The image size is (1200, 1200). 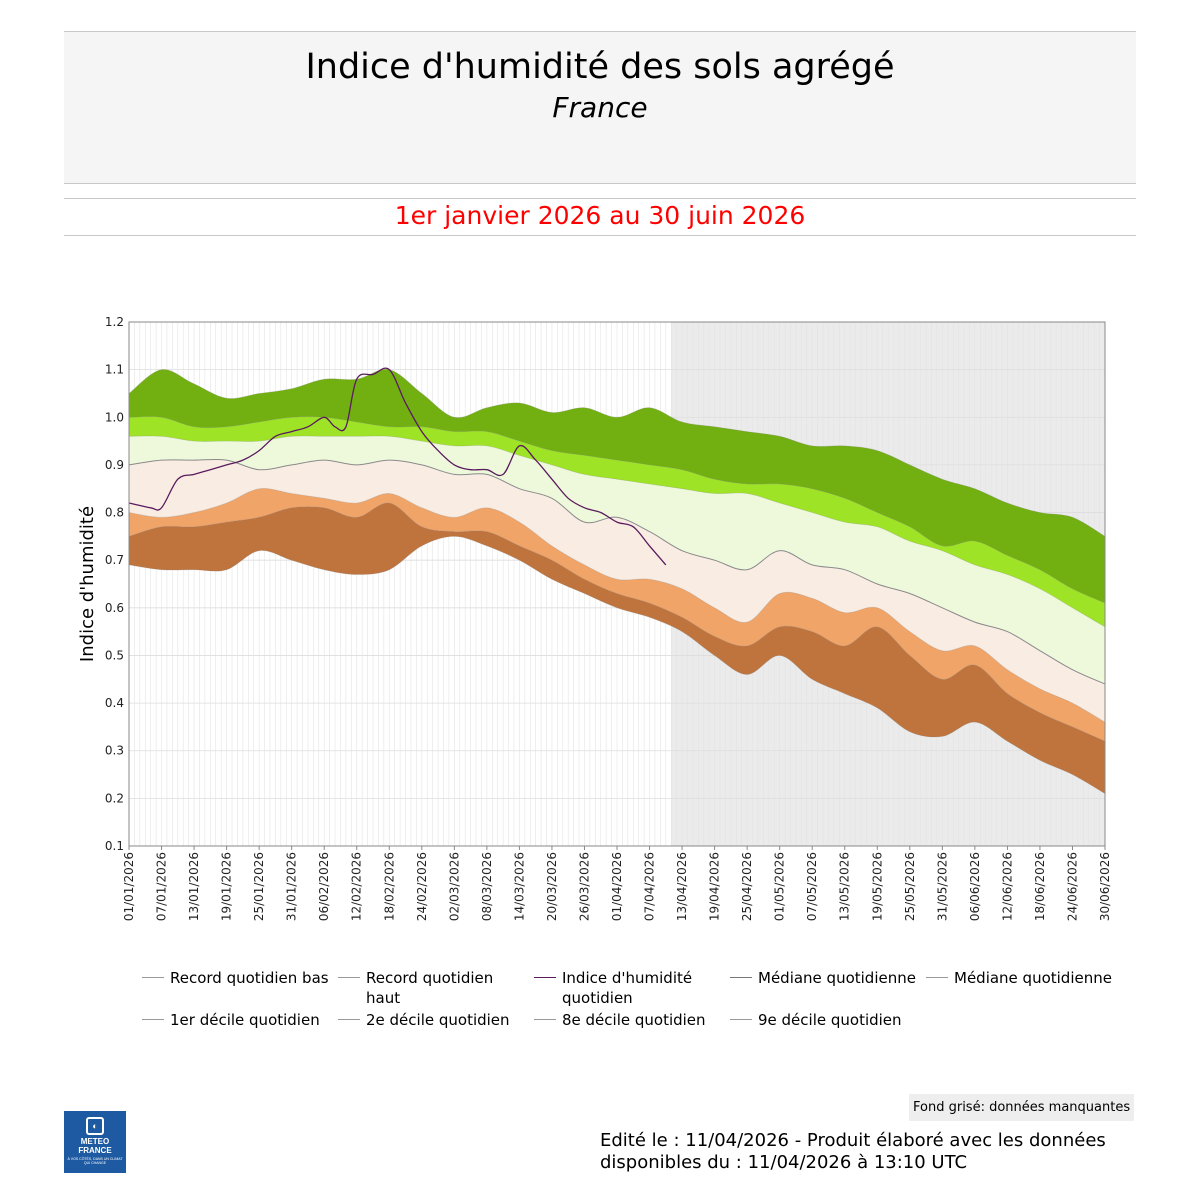 What do you see at coordinates (1007, 886) in the screenshot?
I see `x-tick-label: 12/06/2026` at bounding box center [1007, 886].